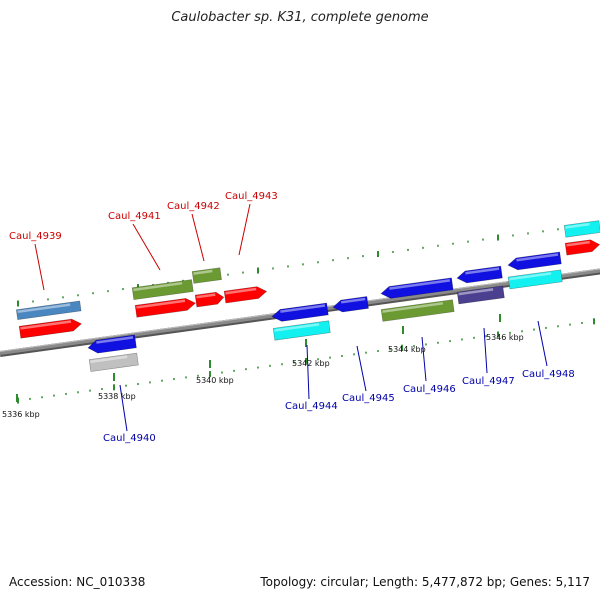 This screenshot has height=600, width=600. I want to click on gene-label-caul-4947: Caul_4947, so click(488, 381).